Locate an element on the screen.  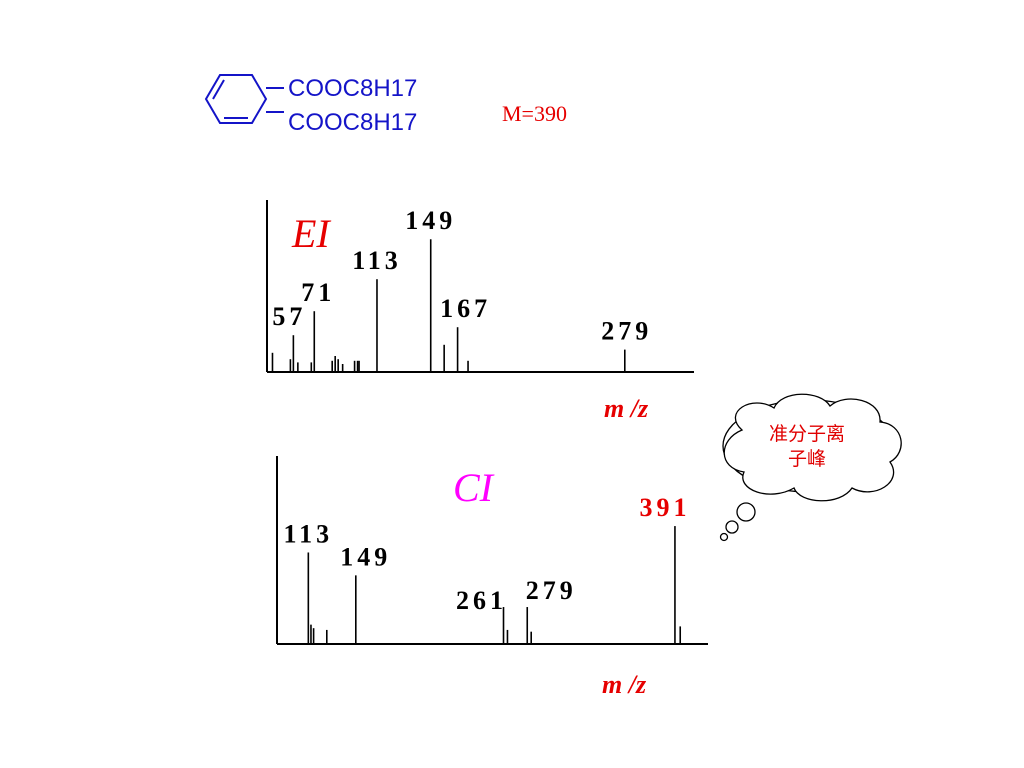
callout-line-2: 子峰 is located at coordinates (806, 458).